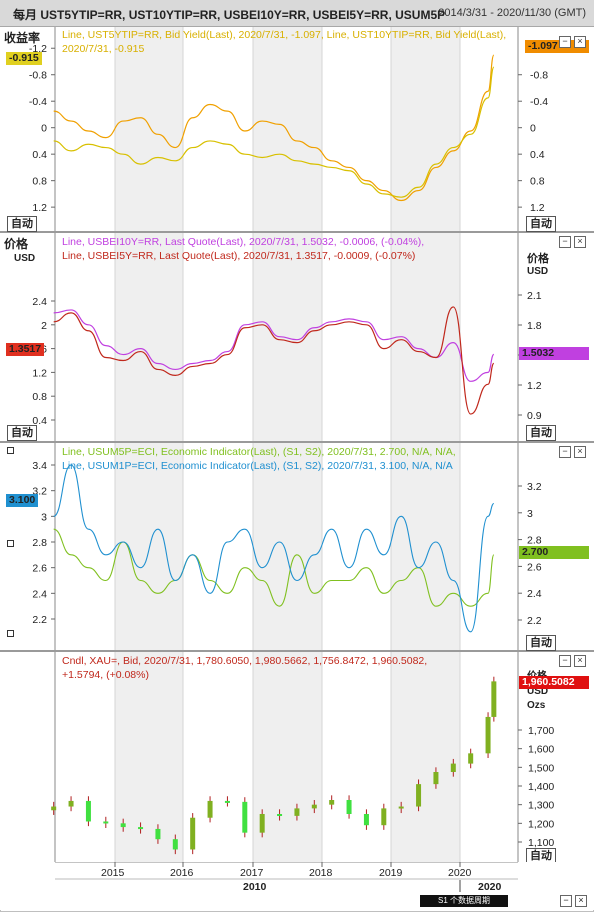 Image resolution: width=594 pixels, height=912 pixels. What do you see at coordinates (252, 873) in the screenshot?
I see `x-tick-2017: 2017` at bounding box center [252, 873].